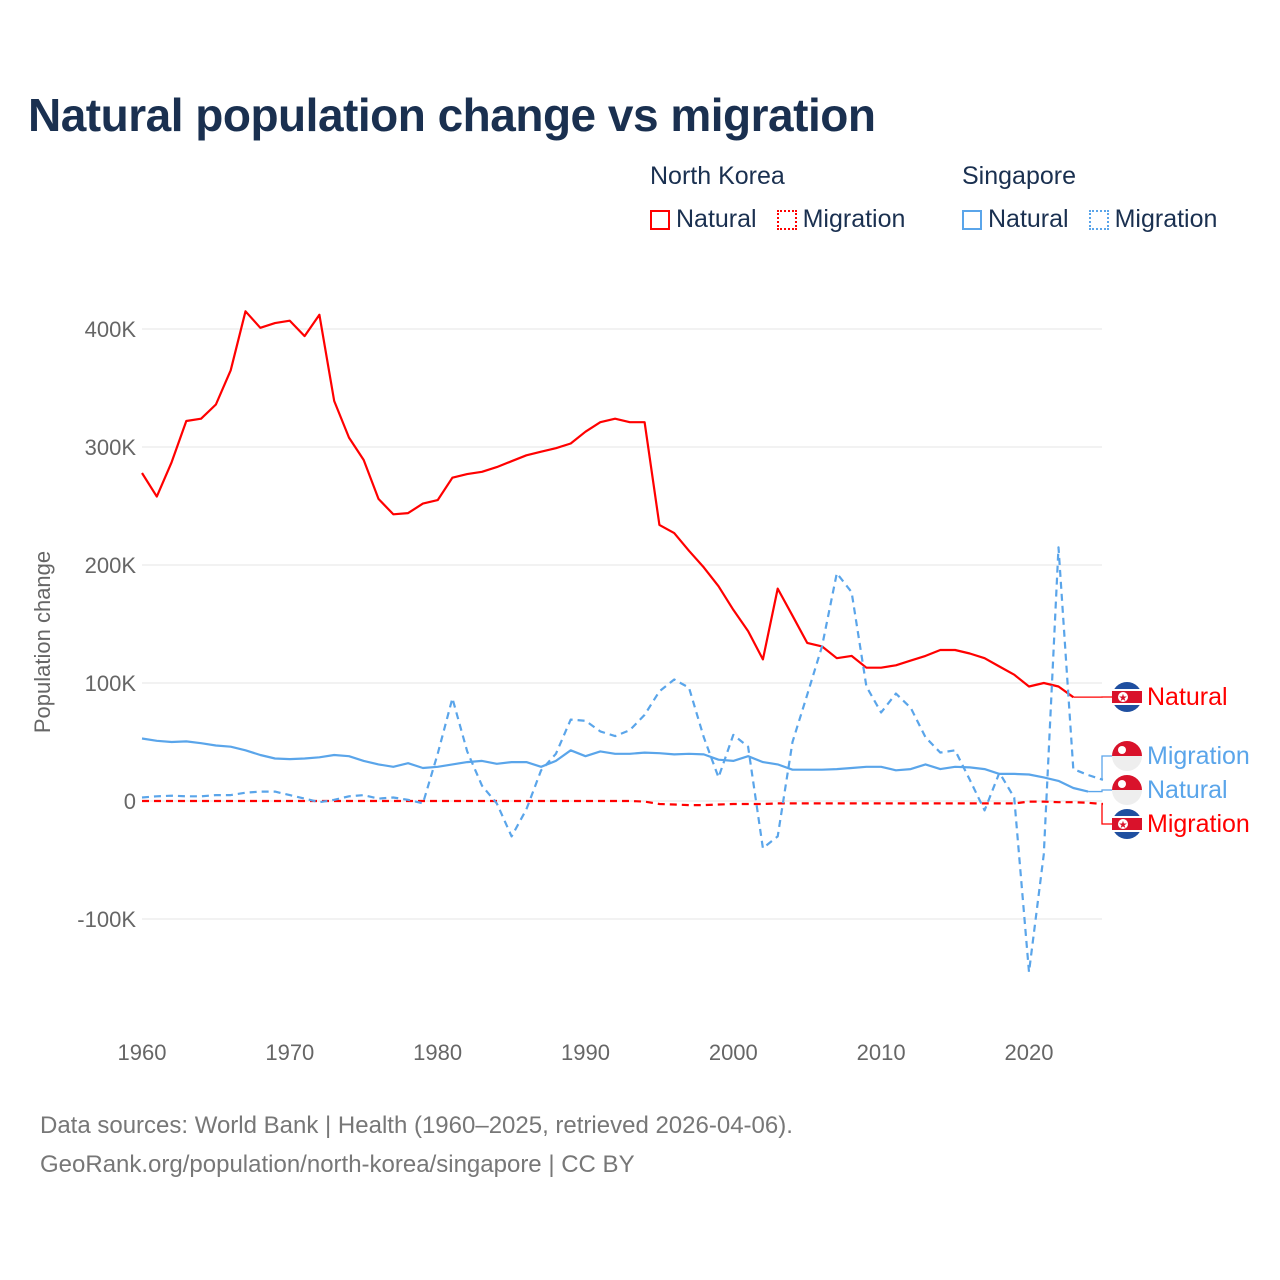 This screenshot has height=1280, width=1280. Describe the element at coordinates (142, 1052) in the screenshot. I see `x-tick-label: 1960` at that location.